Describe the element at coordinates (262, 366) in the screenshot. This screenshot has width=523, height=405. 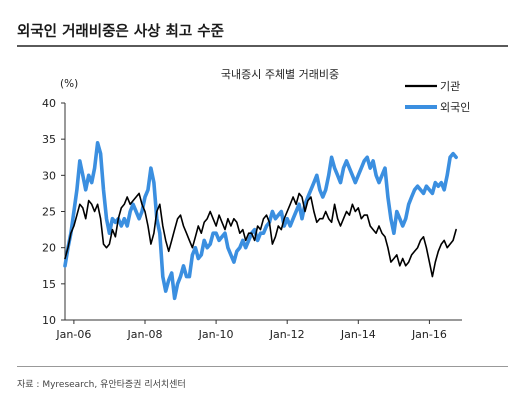
I see `footer-divider` at that location.